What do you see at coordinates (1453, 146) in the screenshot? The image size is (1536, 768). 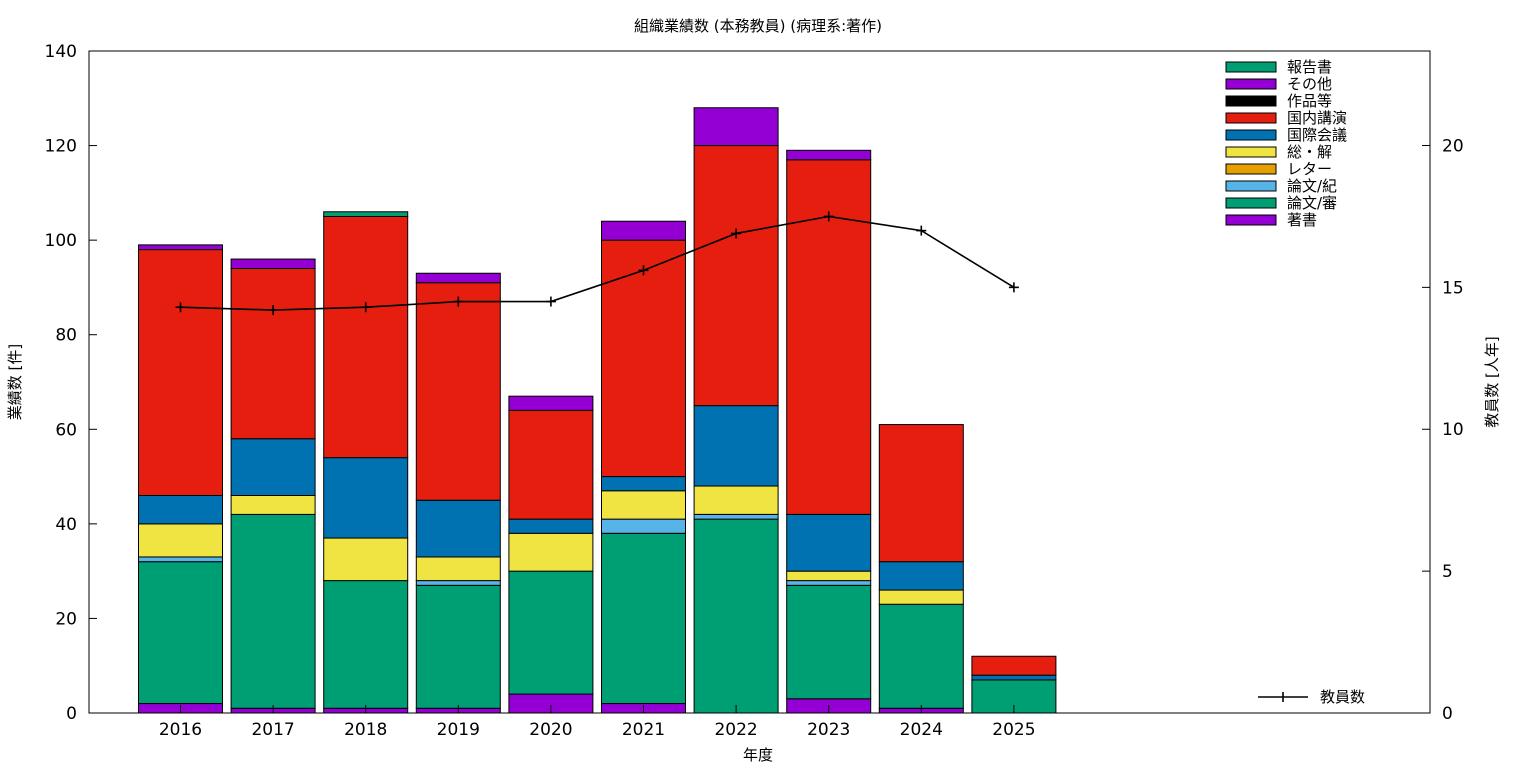 I see `y2-tick-label: 20` at bounding box center [1453, 146].